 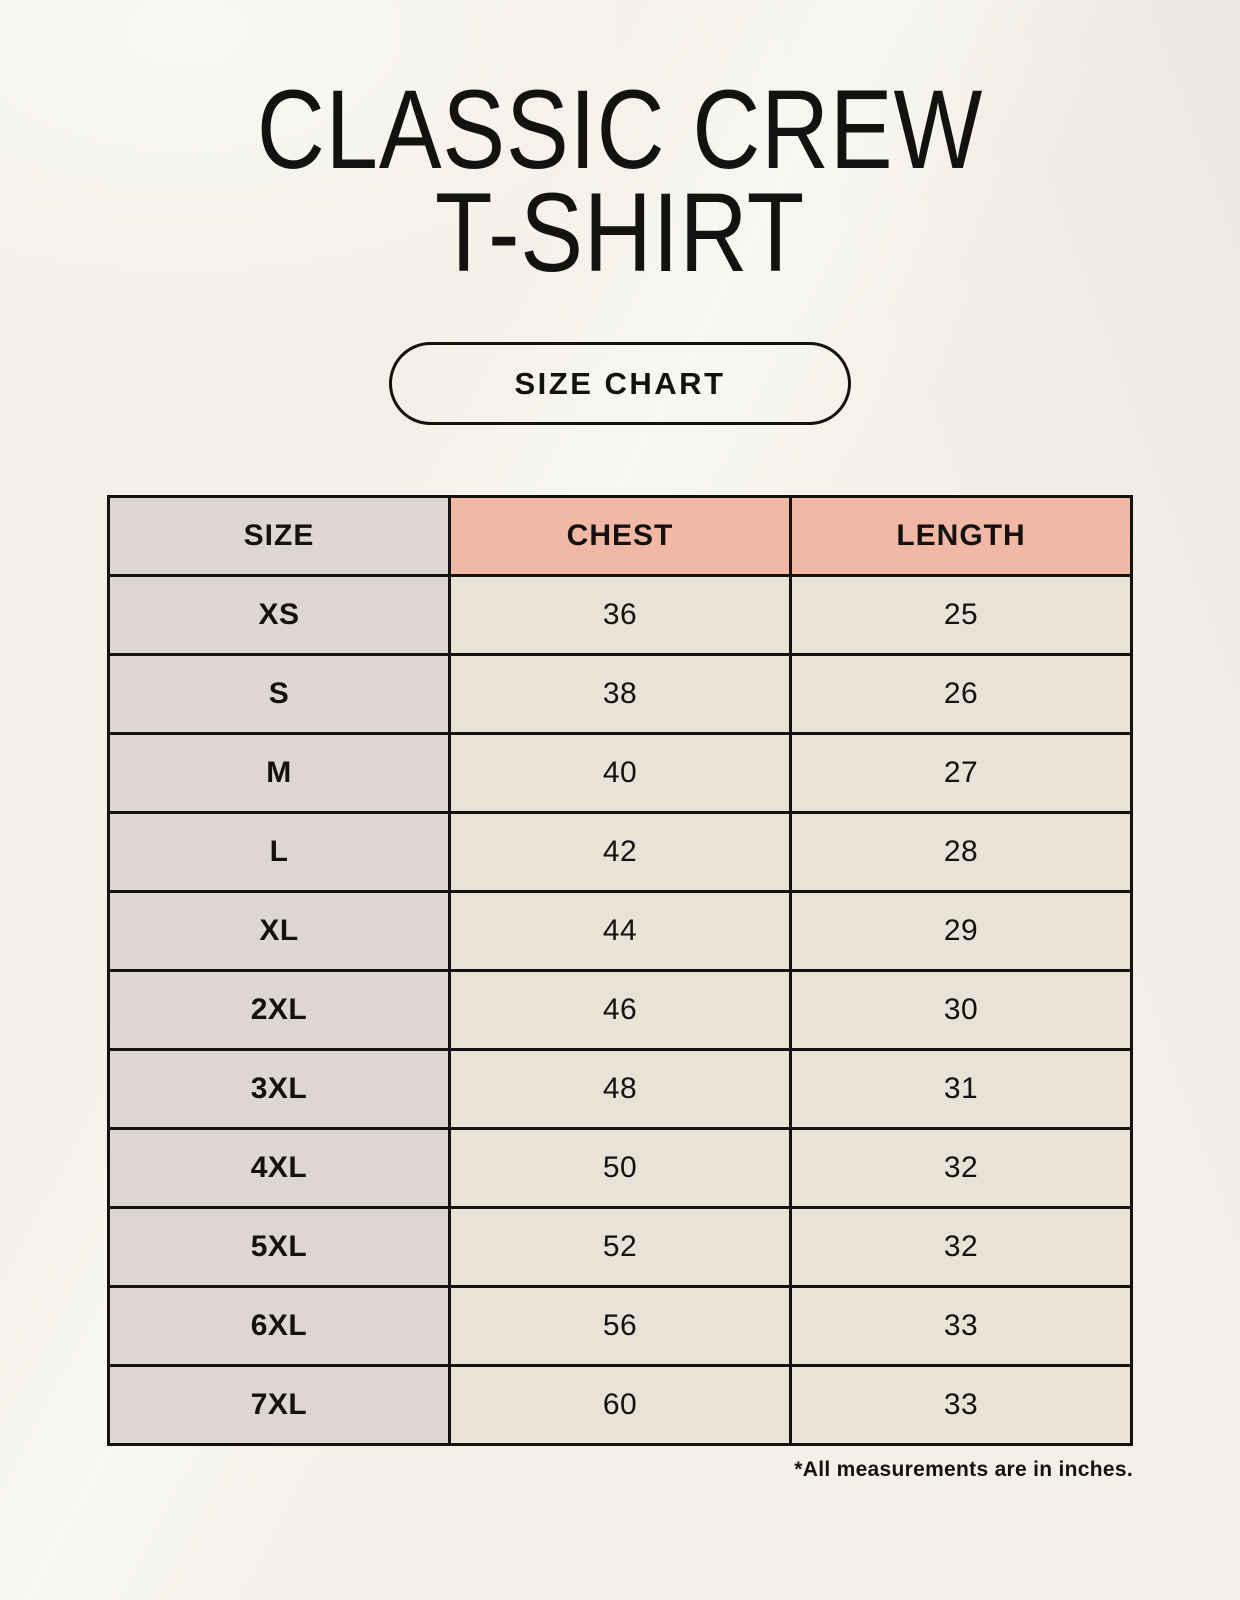 I want to click on table-row: 6XL 56 33, so click(x=620, y=1326).